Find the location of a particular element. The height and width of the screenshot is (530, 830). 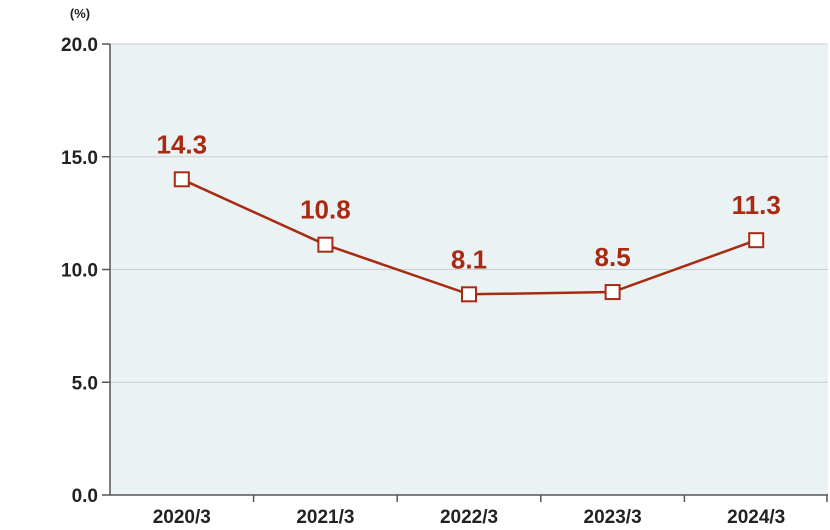

x-tick-label: 2022/3 is located at coordinates (469, 517).